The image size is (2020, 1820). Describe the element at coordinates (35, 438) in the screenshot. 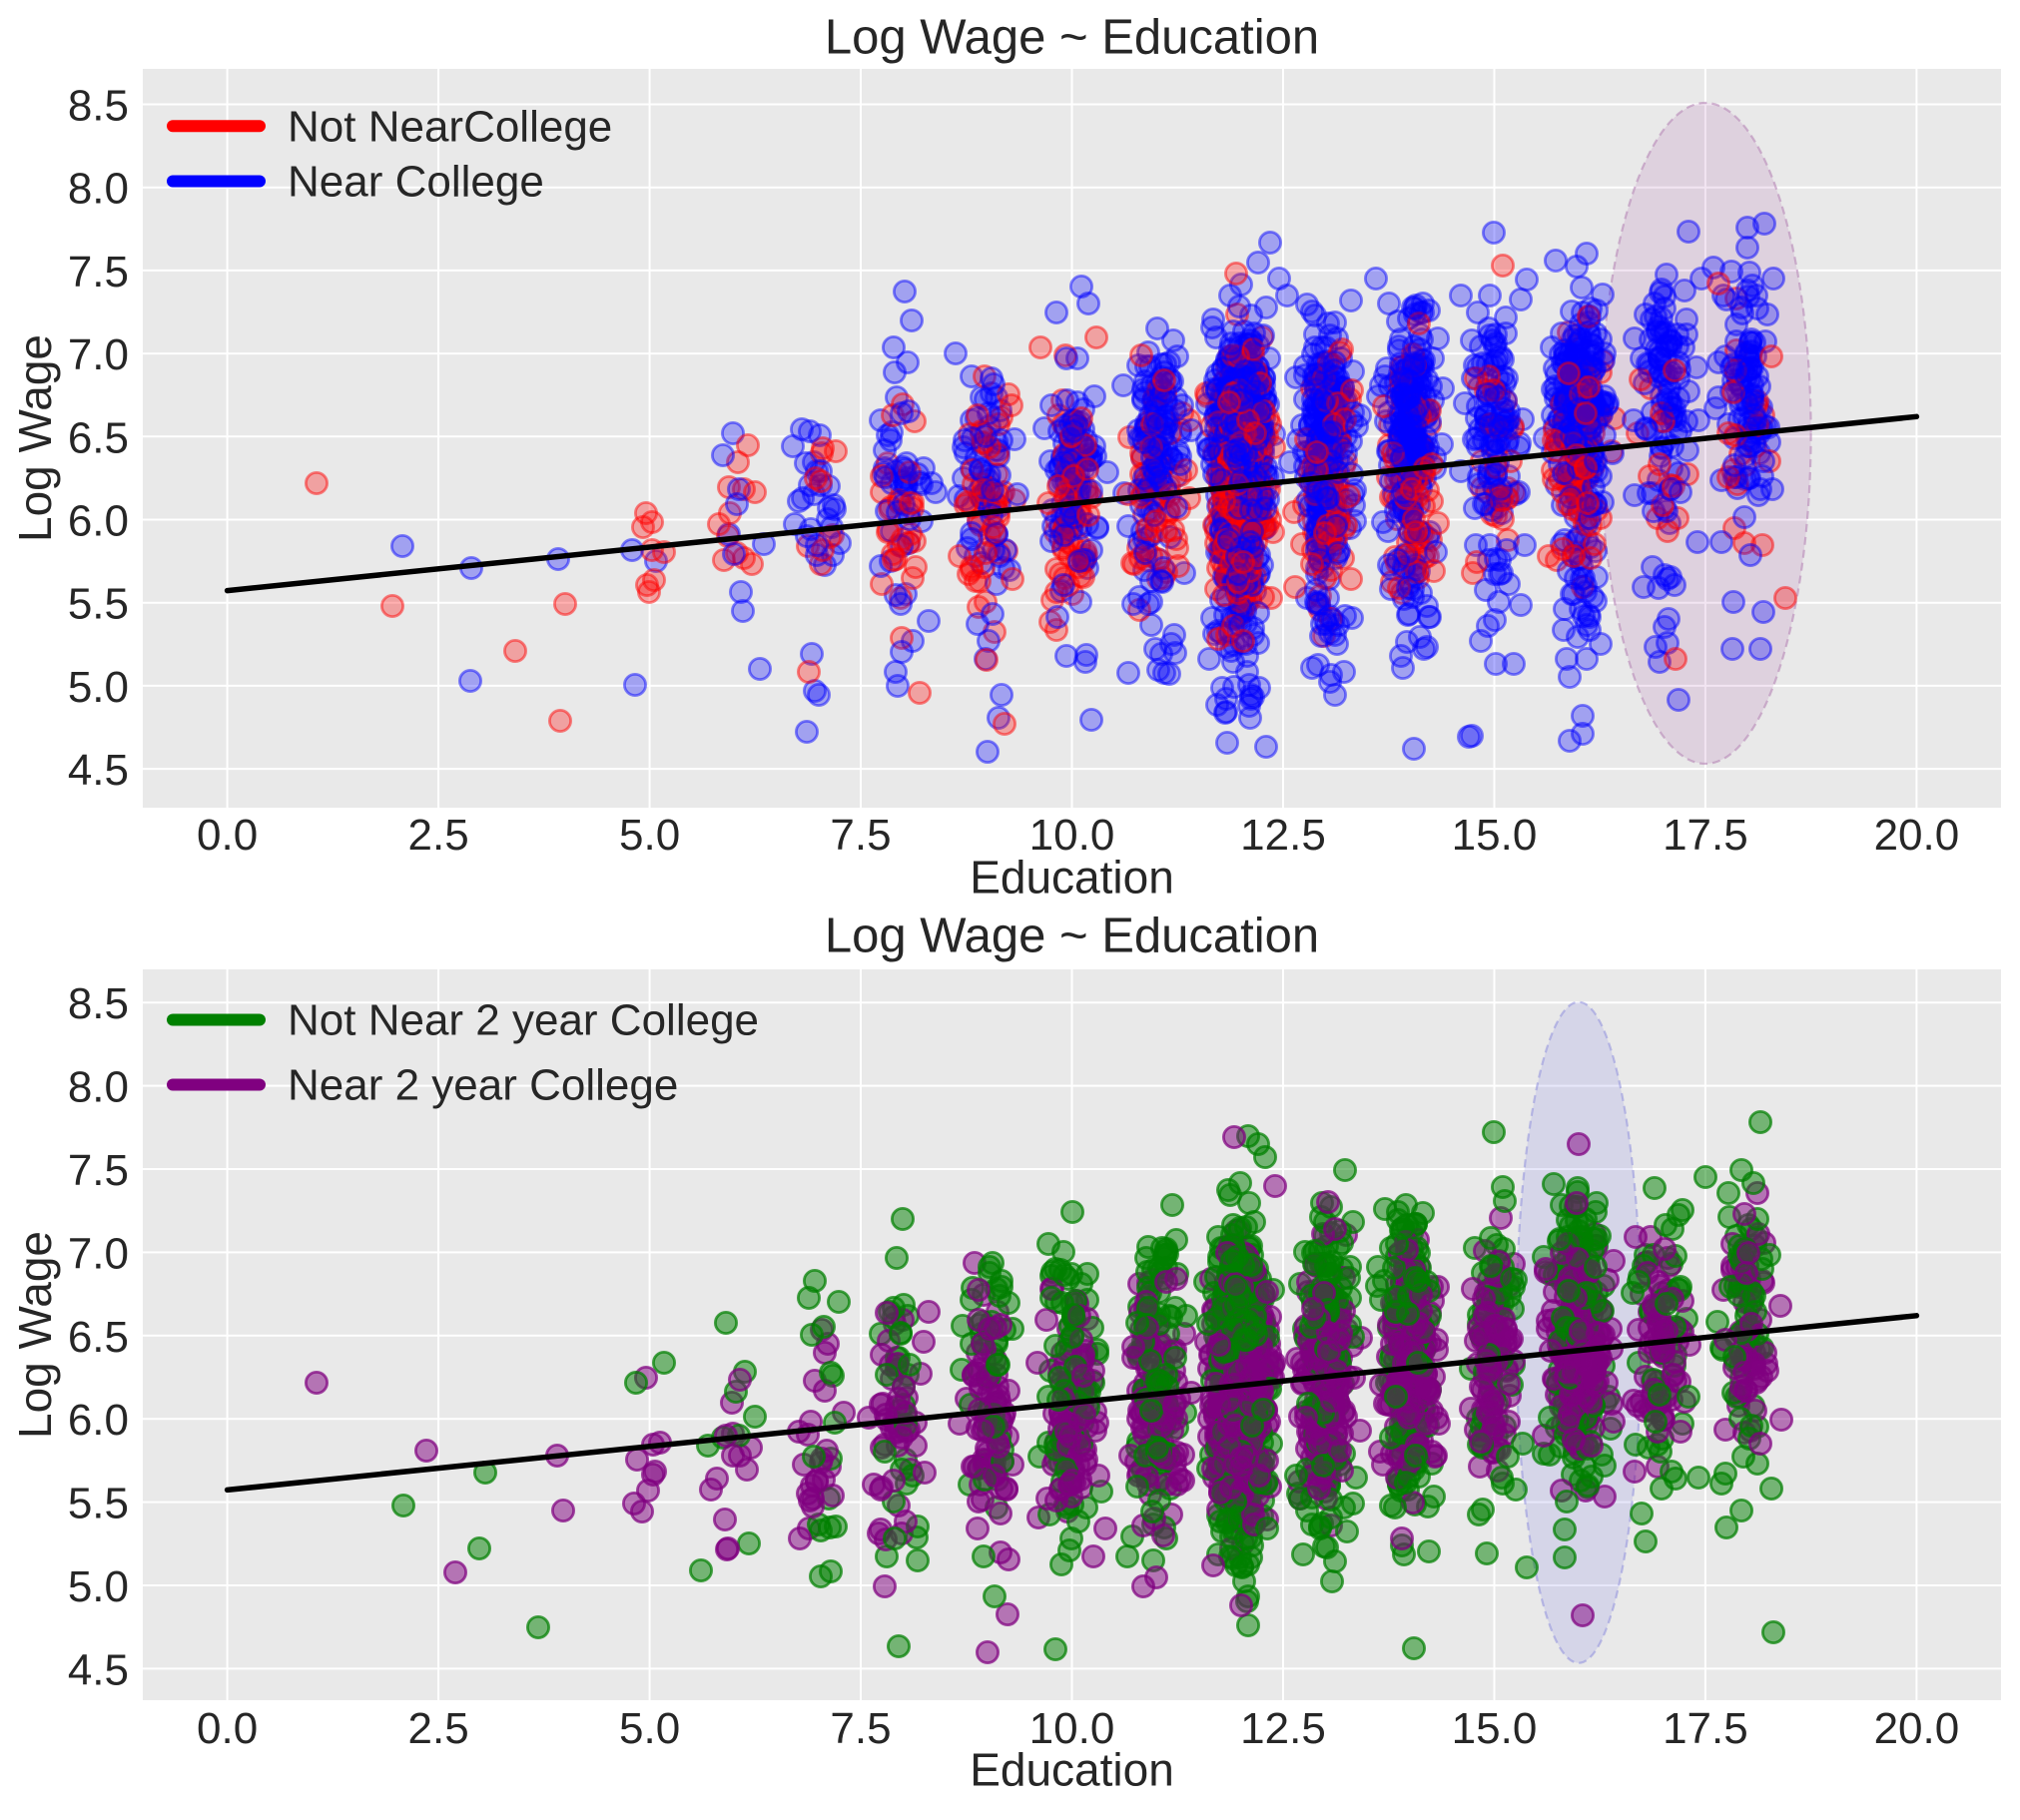

I see `svg-text: Log Wage` at that location.